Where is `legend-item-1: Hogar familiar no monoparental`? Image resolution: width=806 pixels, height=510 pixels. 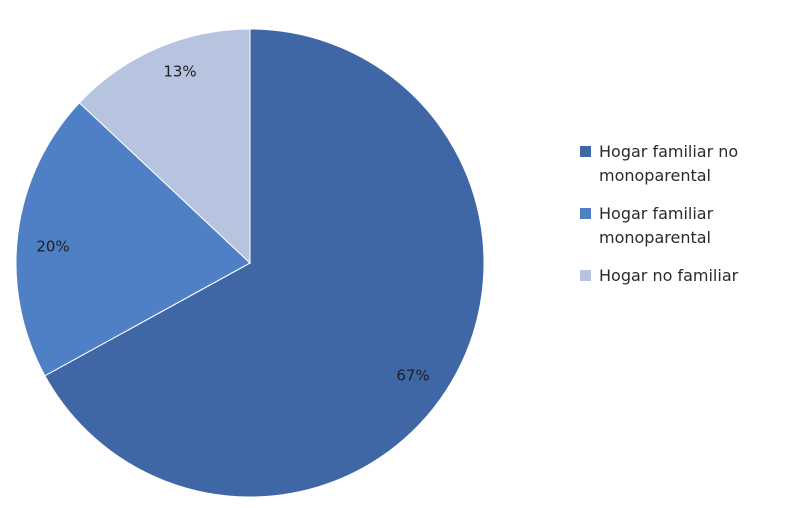 legend-item-1: Hogar familiar no monoparental is located at coordinates (690, 164).